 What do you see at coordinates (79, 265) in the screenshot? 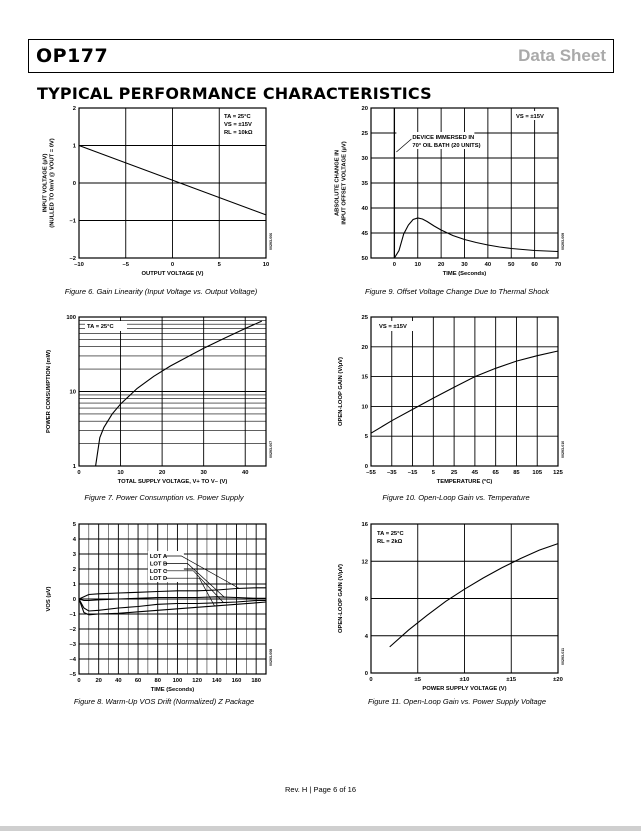
I see `x-tick-label: –10` at bounding box center [79, 265].